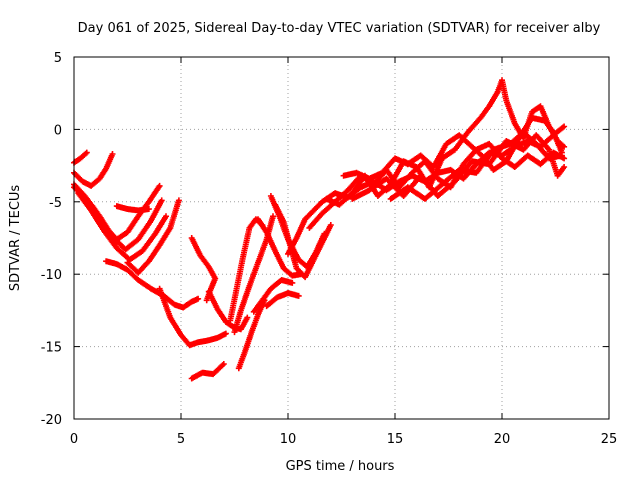  I want to click on y-axis-label: SDTVAR / TECUs, so click(15, 238).